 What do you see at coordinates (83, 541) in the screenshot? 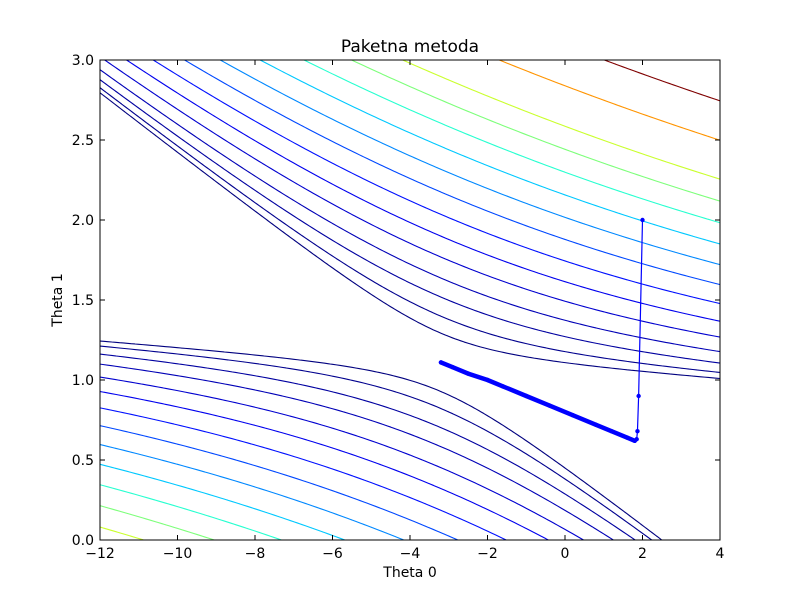
I see `y-tick-label: 0.0` at bounding box center [83, 541].